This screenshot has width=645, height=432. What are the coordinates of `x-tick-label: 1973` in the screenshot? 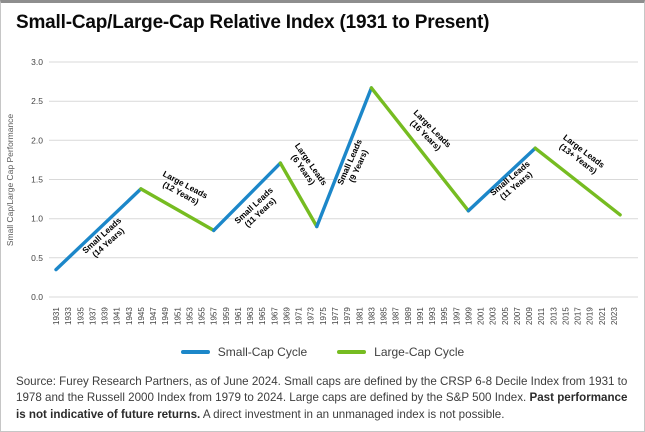 It's located at (311, 316).